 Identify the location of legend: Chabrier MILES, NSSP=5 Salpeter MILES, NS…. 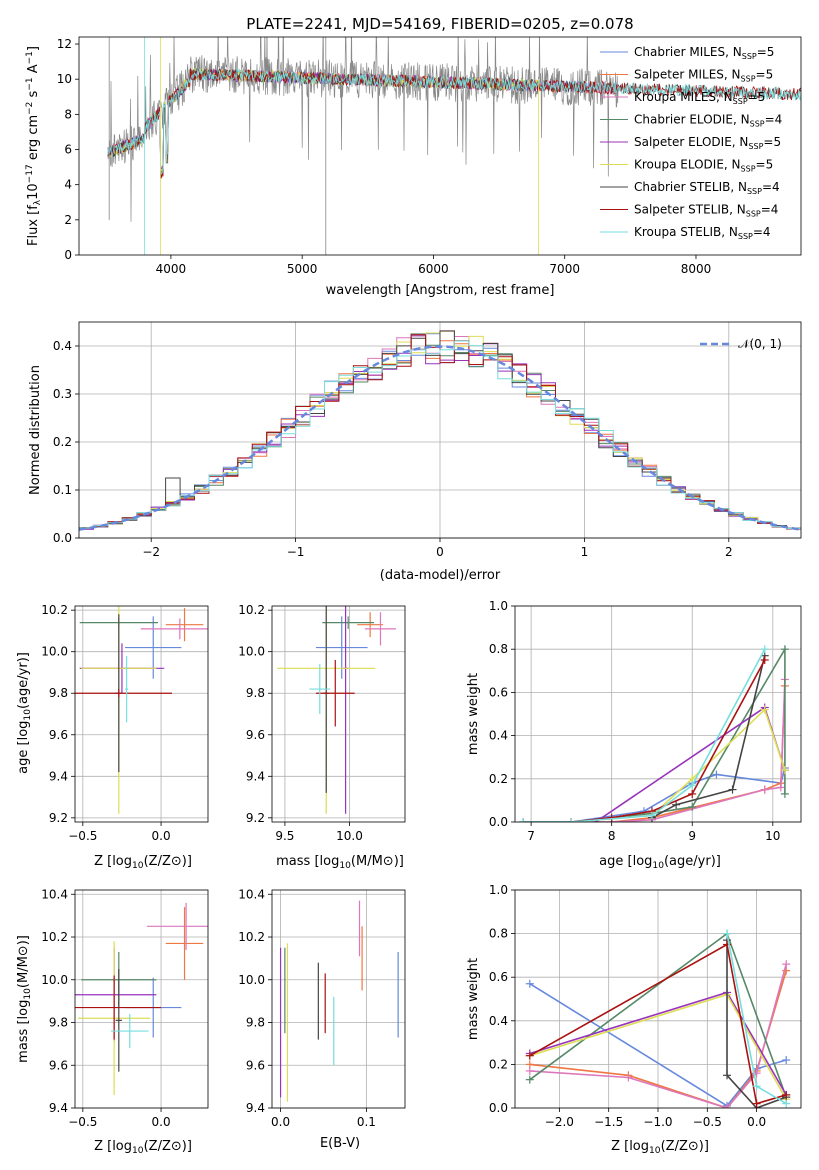
(691, 143).